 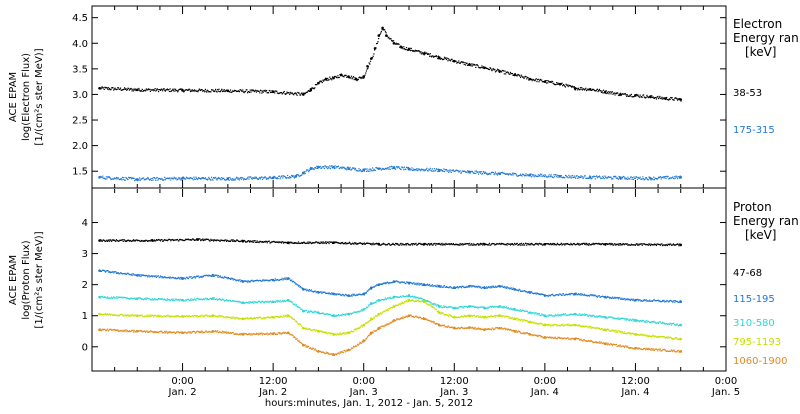 I want to click on y-tick-label: 3.5, so click(x=80, y=69).